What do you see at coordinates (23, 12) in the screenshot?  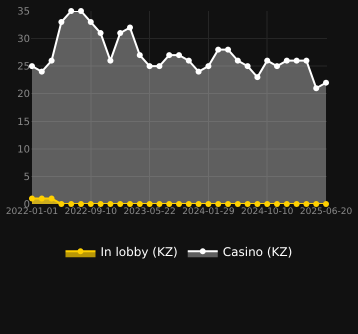 I see `y-tick-label: 35` at bounding box center [23, 12].